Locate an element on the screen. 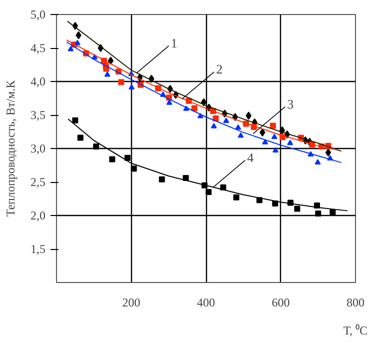 The width and height of the screenshot is (383, 342). x-tick-label: 800 is located at coordinates (355, 303).